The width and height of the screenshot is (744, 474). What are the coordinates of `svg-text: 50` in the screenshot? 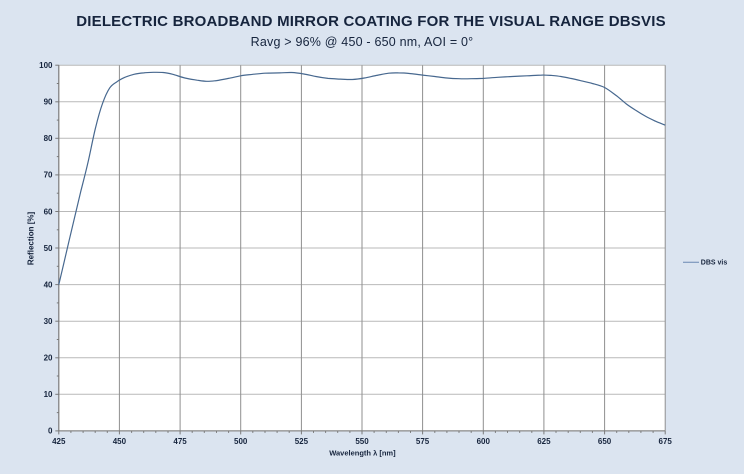 It's located at (48, 248).